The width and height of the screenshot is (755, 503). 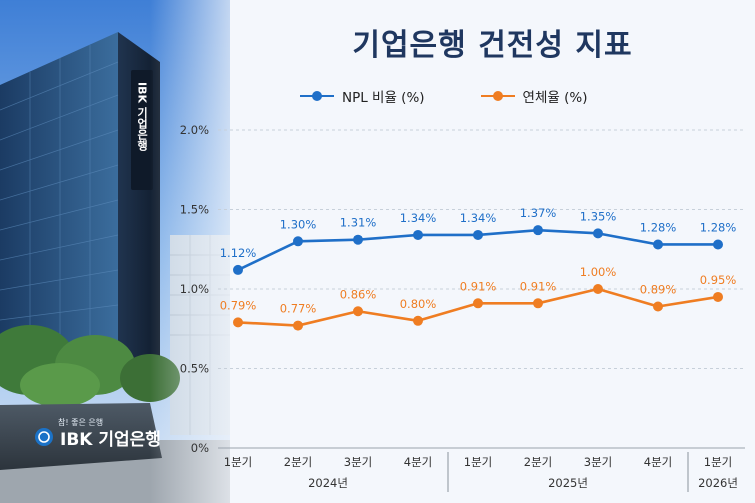 What do you see at coordinates (718, 280) in the screenshot?
I see `delinquency-data-label: 0.95%` at bounding box center [718, 280].